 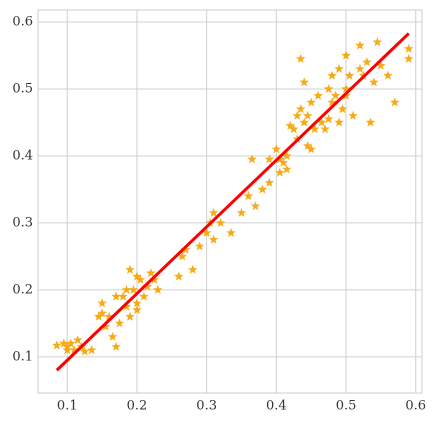 What do you see at coordinates (67, 406) in the screenshot?
I see `x-tick-label: 0.1` at bounding box center [67, 406].